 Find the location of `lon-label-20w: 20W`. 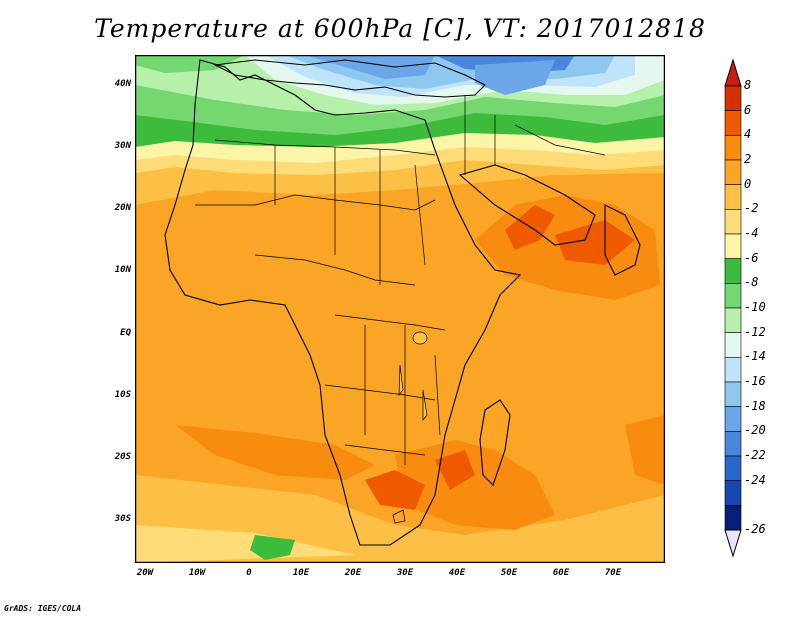

lon-label-20w: 20W is located at coordinates (145, 573).